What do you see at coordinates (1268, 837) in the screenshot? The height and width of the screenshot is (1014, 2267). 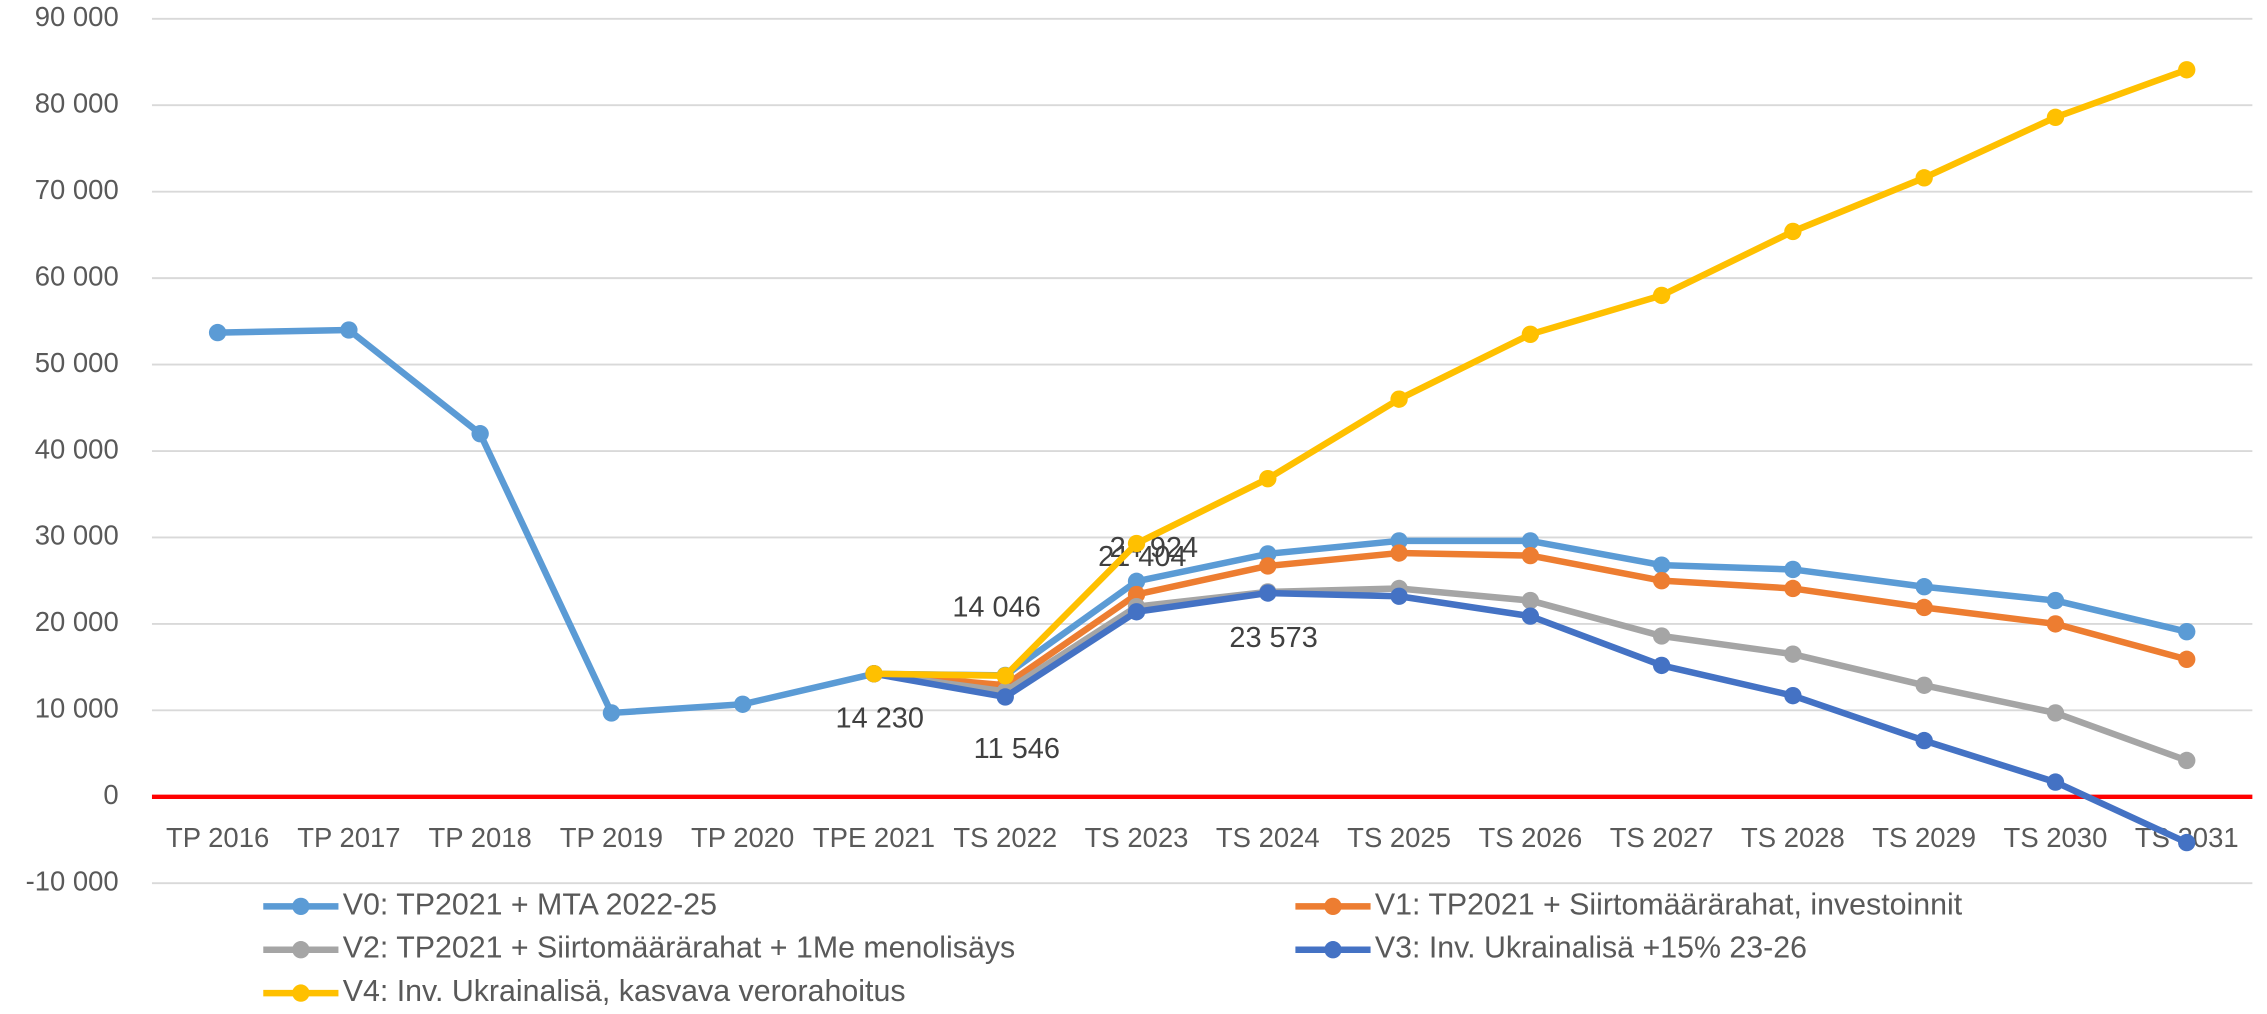 I see `x-tick-label: TS 2024` at bounding box center [1268, 837].